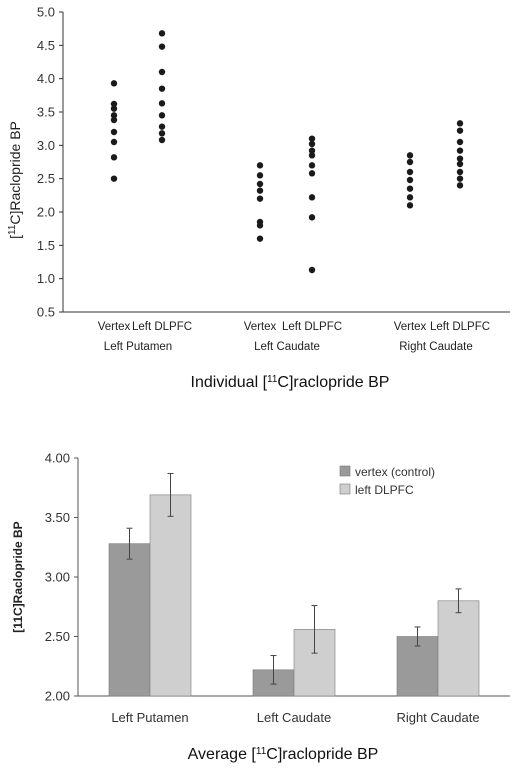 This screenshot has width=520, height=769. What do you see at coordinates (46, 78) in the screenshot?
I see `scatter-y-tick-label: 4.0` at bounding box center [46, 78].